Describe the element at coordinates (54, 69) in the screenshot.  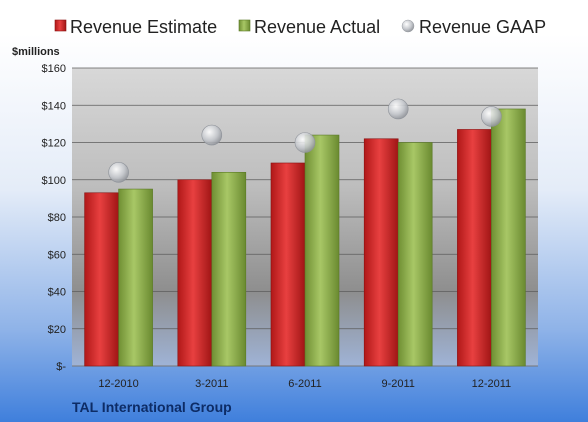
I see `y-tick-label: $160` at that location.